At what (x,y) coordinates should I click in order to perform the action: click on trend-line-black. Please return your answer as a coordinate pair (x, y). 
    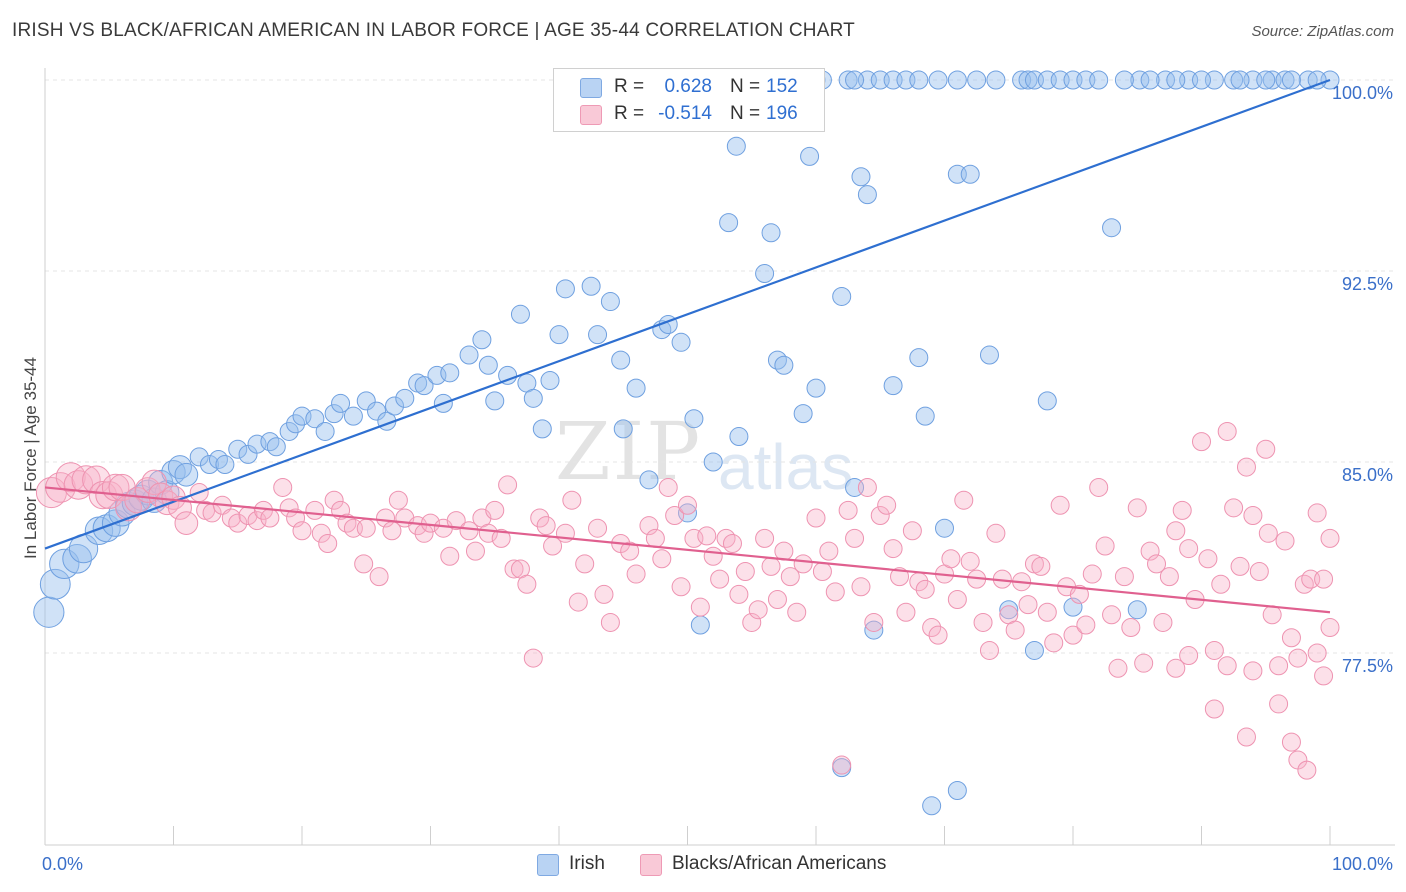
    Looking at the image, I should click on (687, 550).